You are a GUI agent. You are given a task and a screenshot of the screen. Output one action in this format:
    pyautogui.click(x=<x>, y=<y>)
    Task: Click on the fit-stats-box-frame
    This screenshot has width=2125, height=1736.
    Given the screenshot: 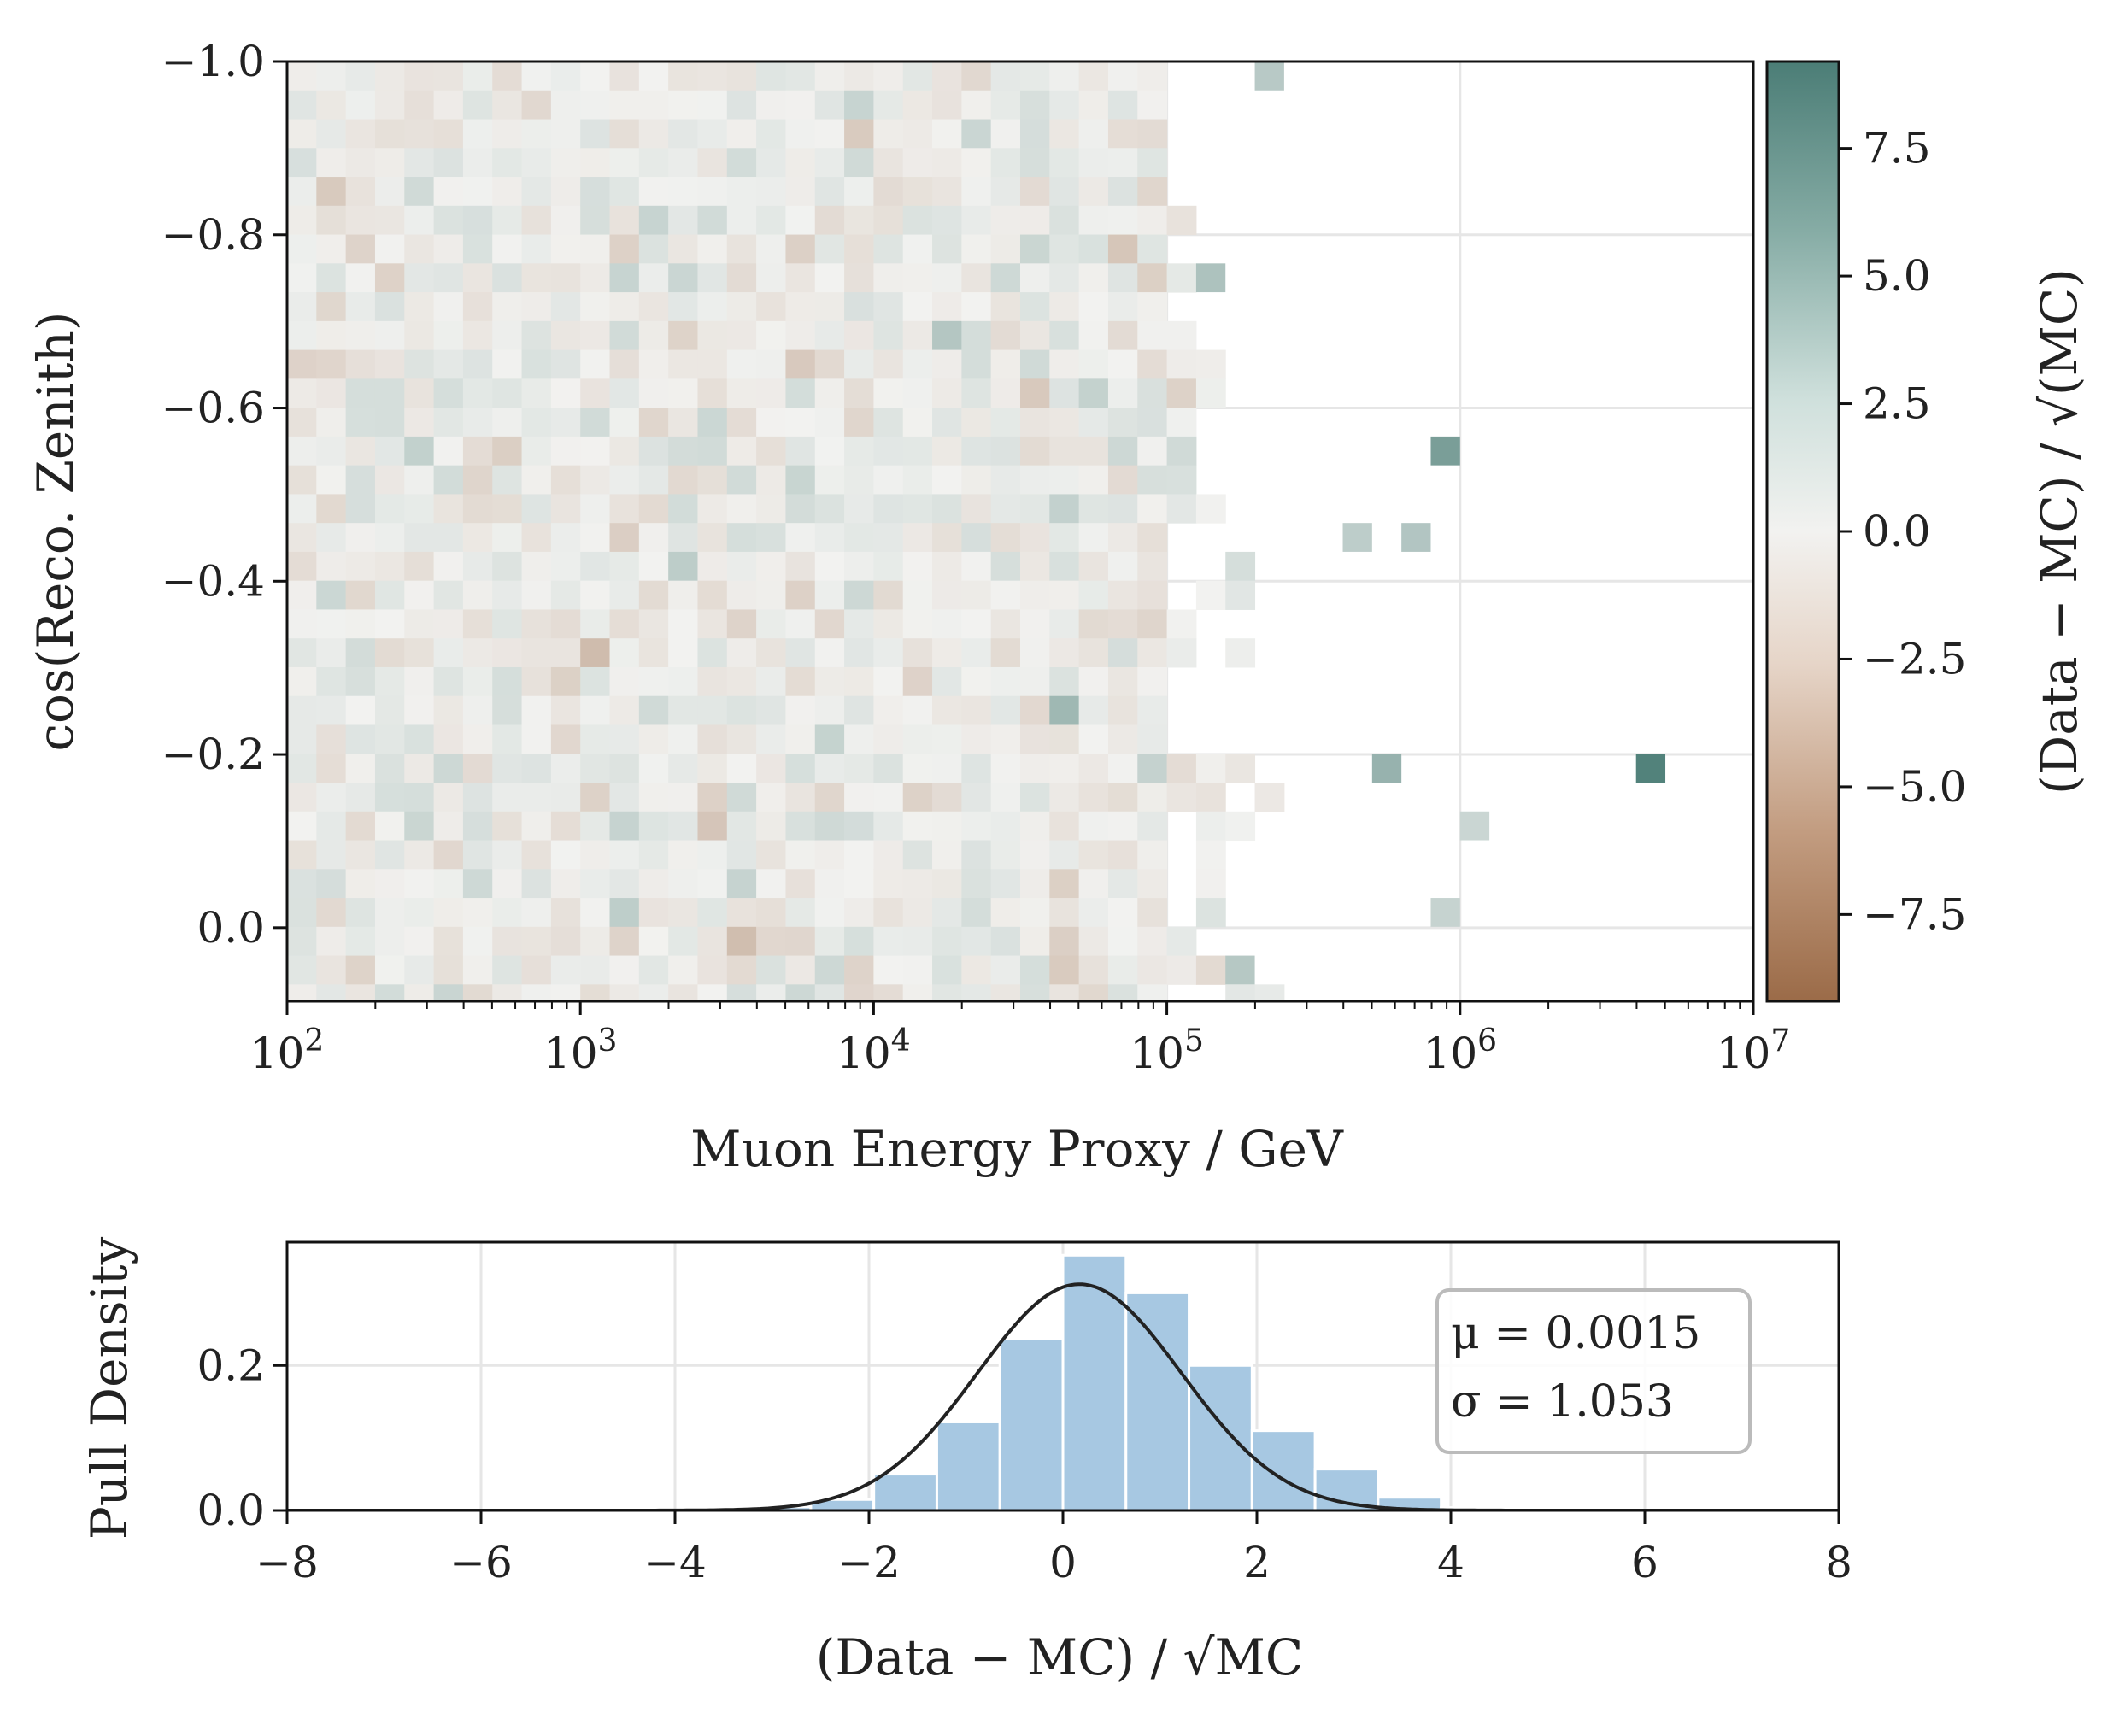 What is the action you would take?
    pyautogui.click(x=1594, y=1371)
    